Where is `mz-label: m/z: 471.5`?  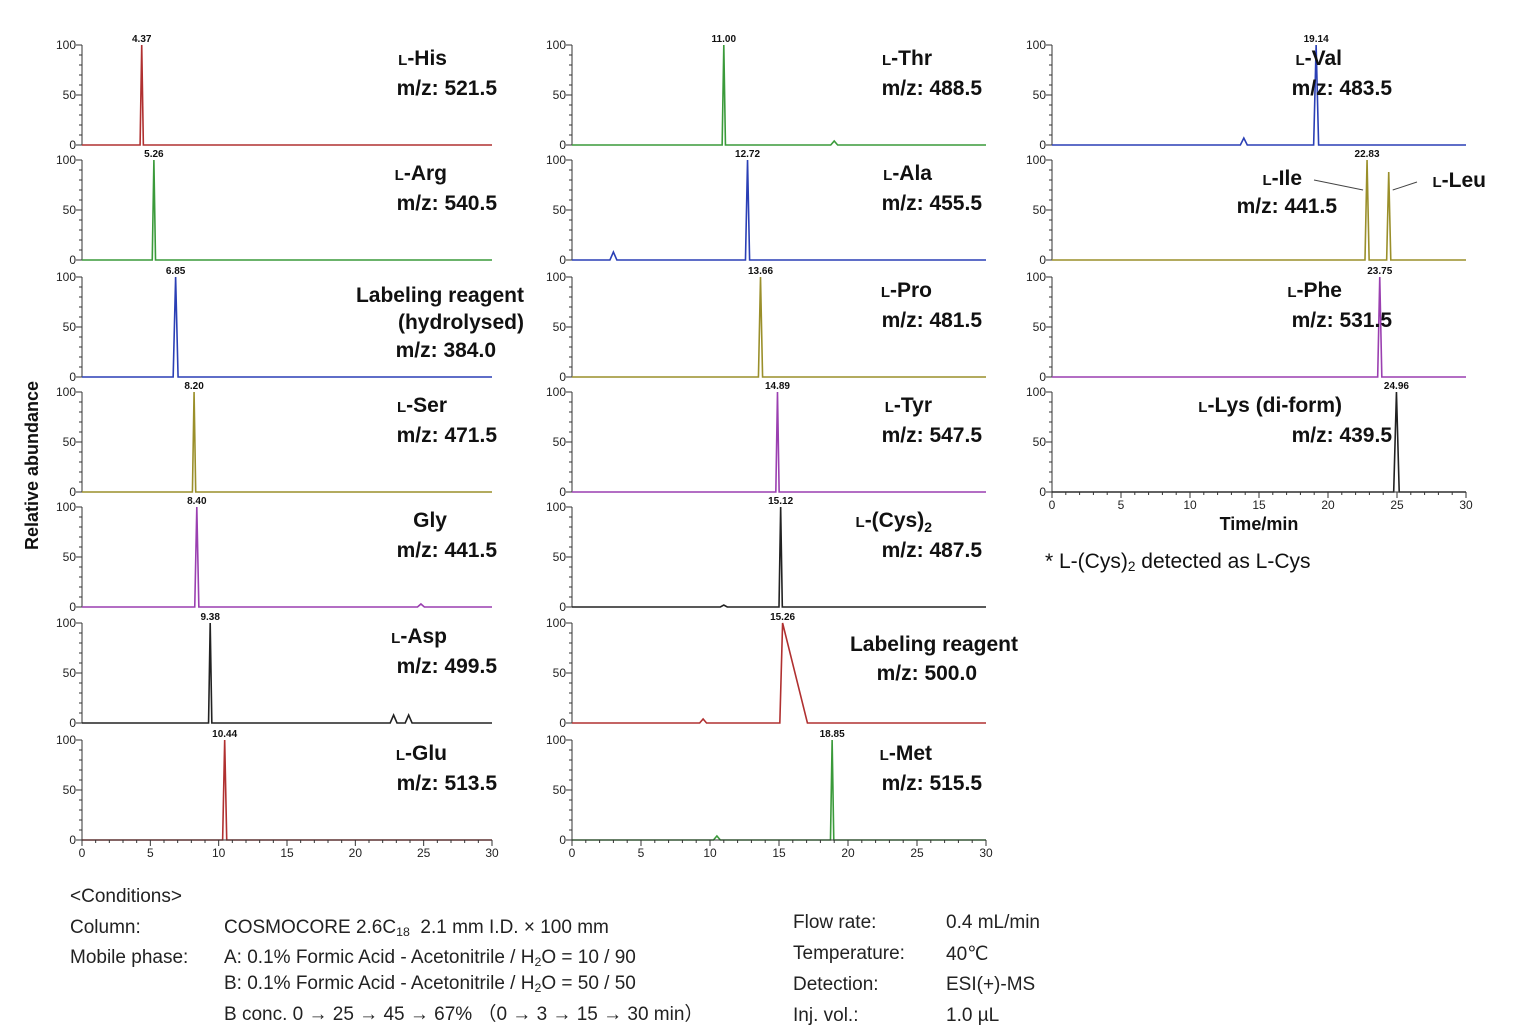
mz-label: m/z: 471.5 is located at coordinates (447, 435).